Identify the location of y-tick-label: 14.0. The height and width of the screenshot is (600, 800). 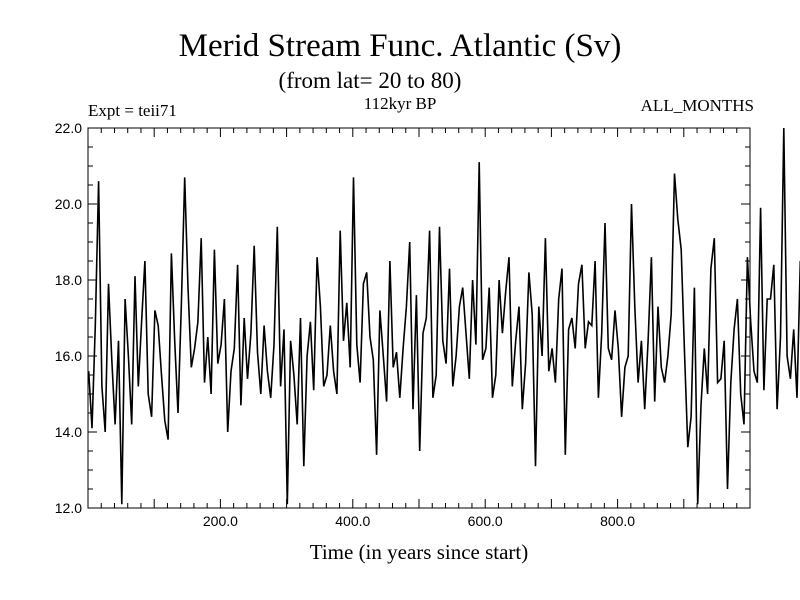
(68, 432).